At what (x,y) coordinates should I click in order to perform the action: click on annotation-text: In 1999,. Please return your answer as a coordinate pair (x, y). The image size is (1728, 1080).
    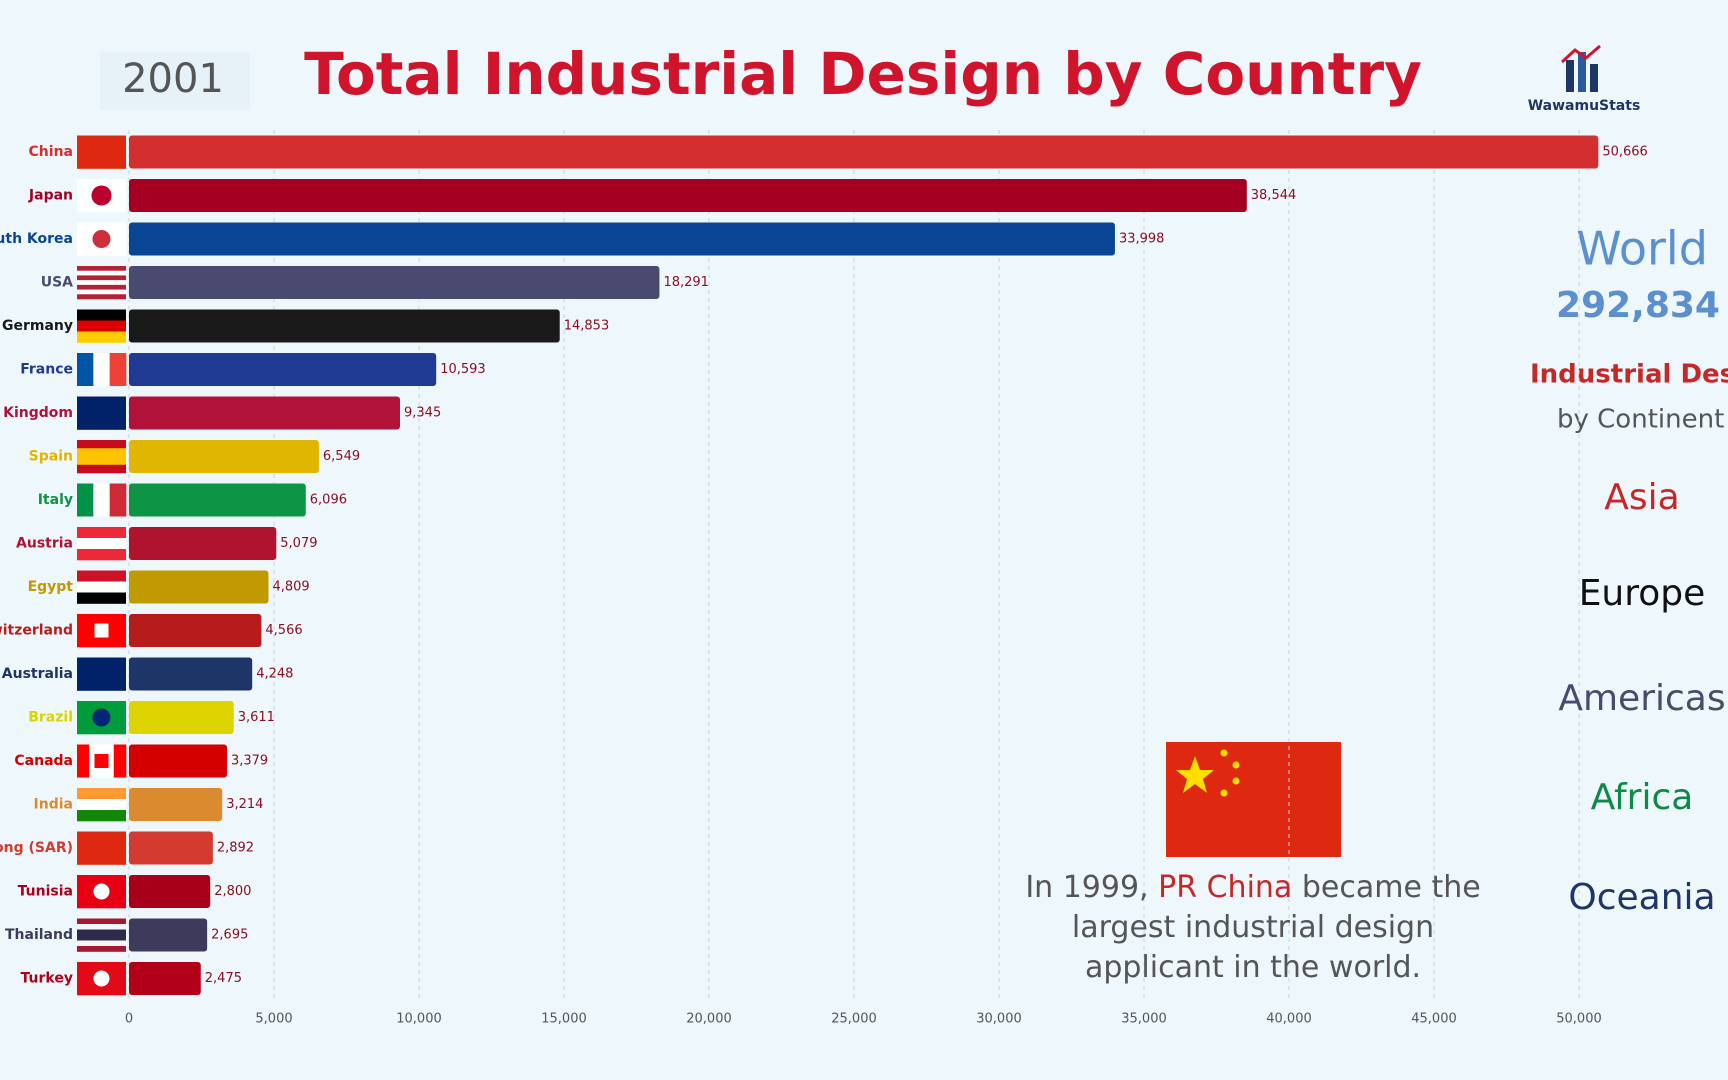
    Looking at the image, I should click on (1092, 887).